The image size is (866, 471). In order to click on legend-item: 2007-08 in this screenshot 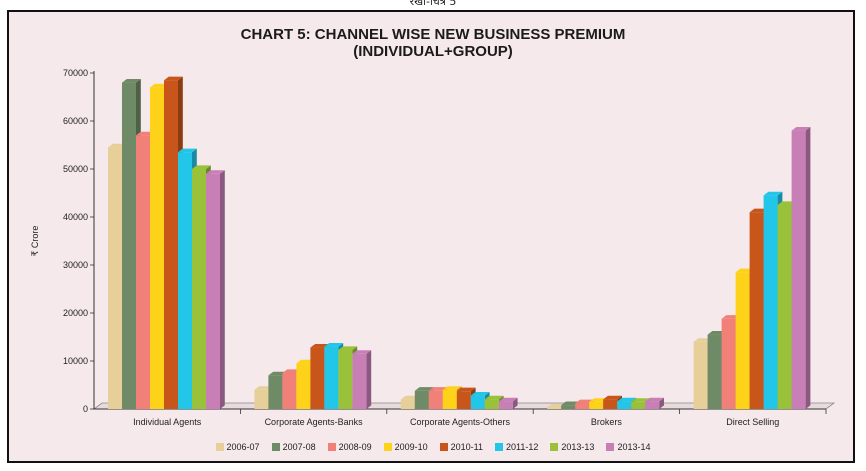, I will do `click(293, 447)`.